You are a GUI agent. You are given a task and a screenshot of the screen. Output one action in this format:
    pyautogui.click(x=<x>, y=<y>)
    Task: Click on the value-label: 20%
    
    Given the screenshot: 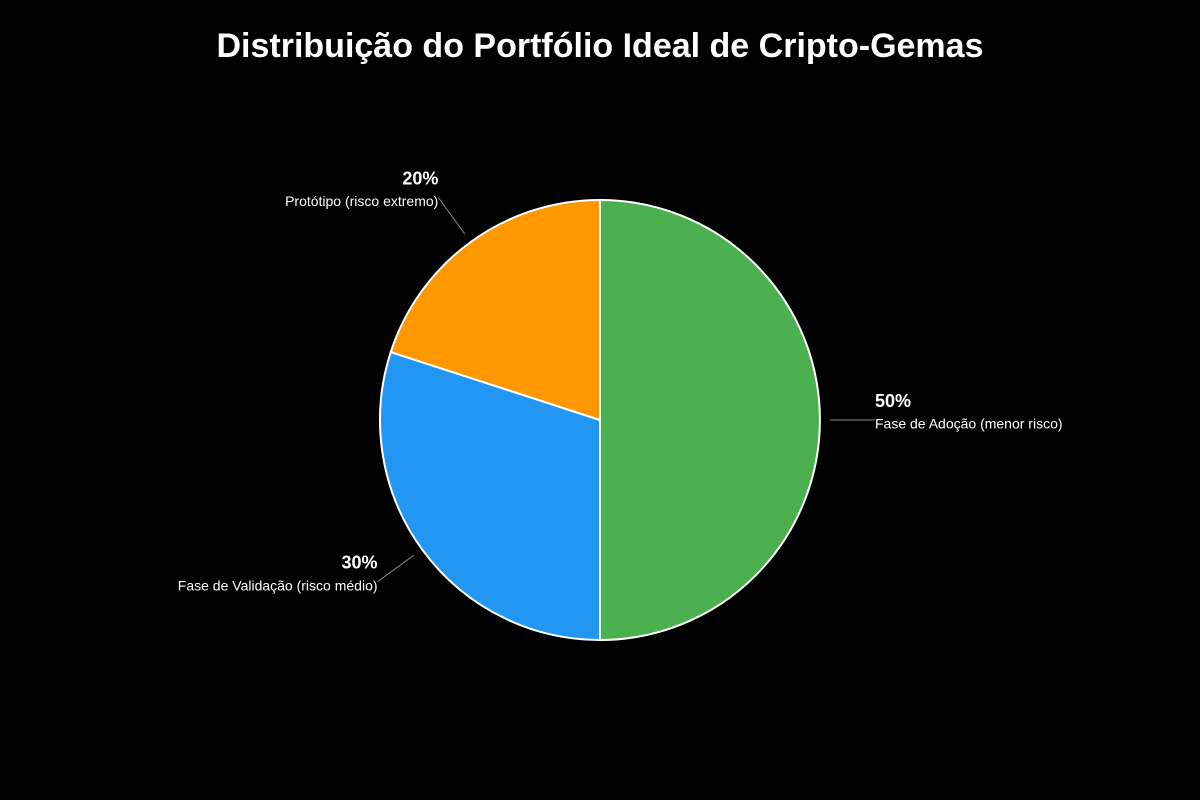 What is the action you would take?
    pyautogui.click(x=420, y=178)
    